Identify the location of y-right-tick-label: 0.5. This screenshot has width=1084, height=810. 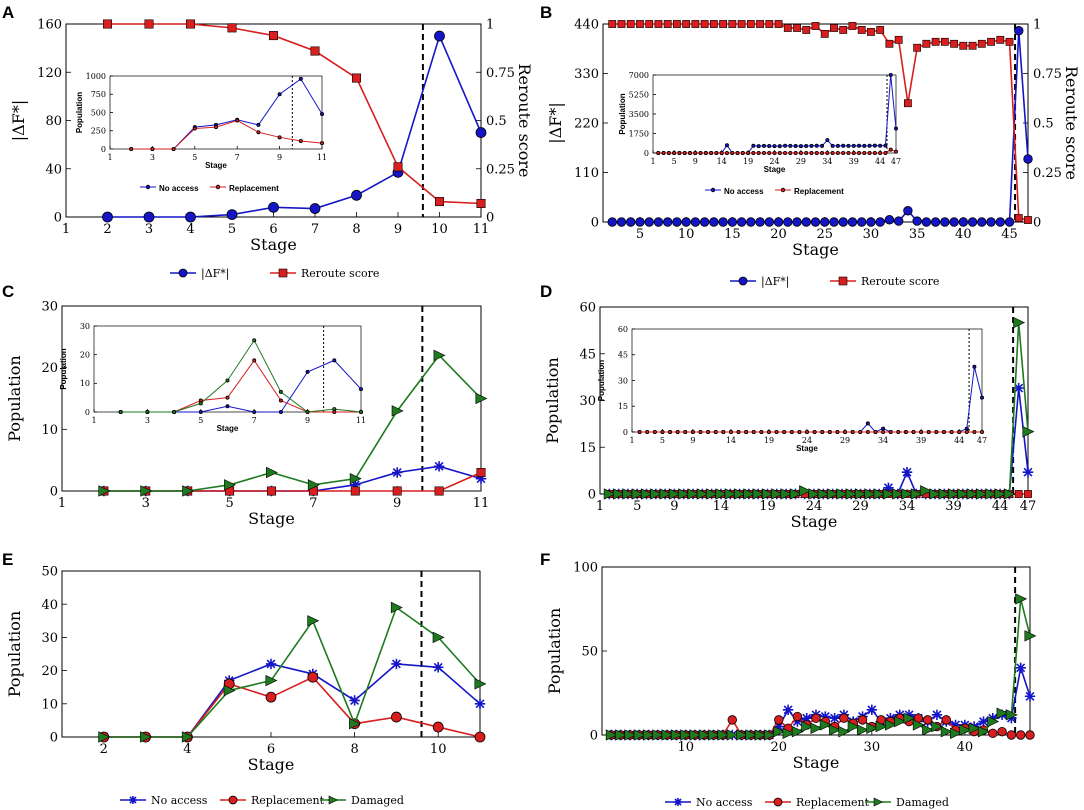
(496, 121).